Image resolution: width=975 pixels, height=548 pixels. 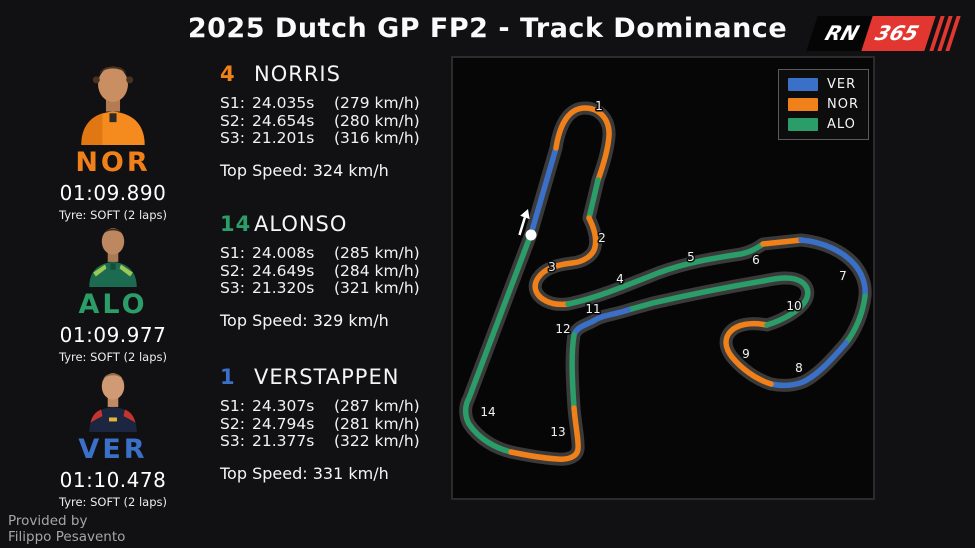 I want to click on driver-laptime: 01:09.977, so click(x=113, y=335).